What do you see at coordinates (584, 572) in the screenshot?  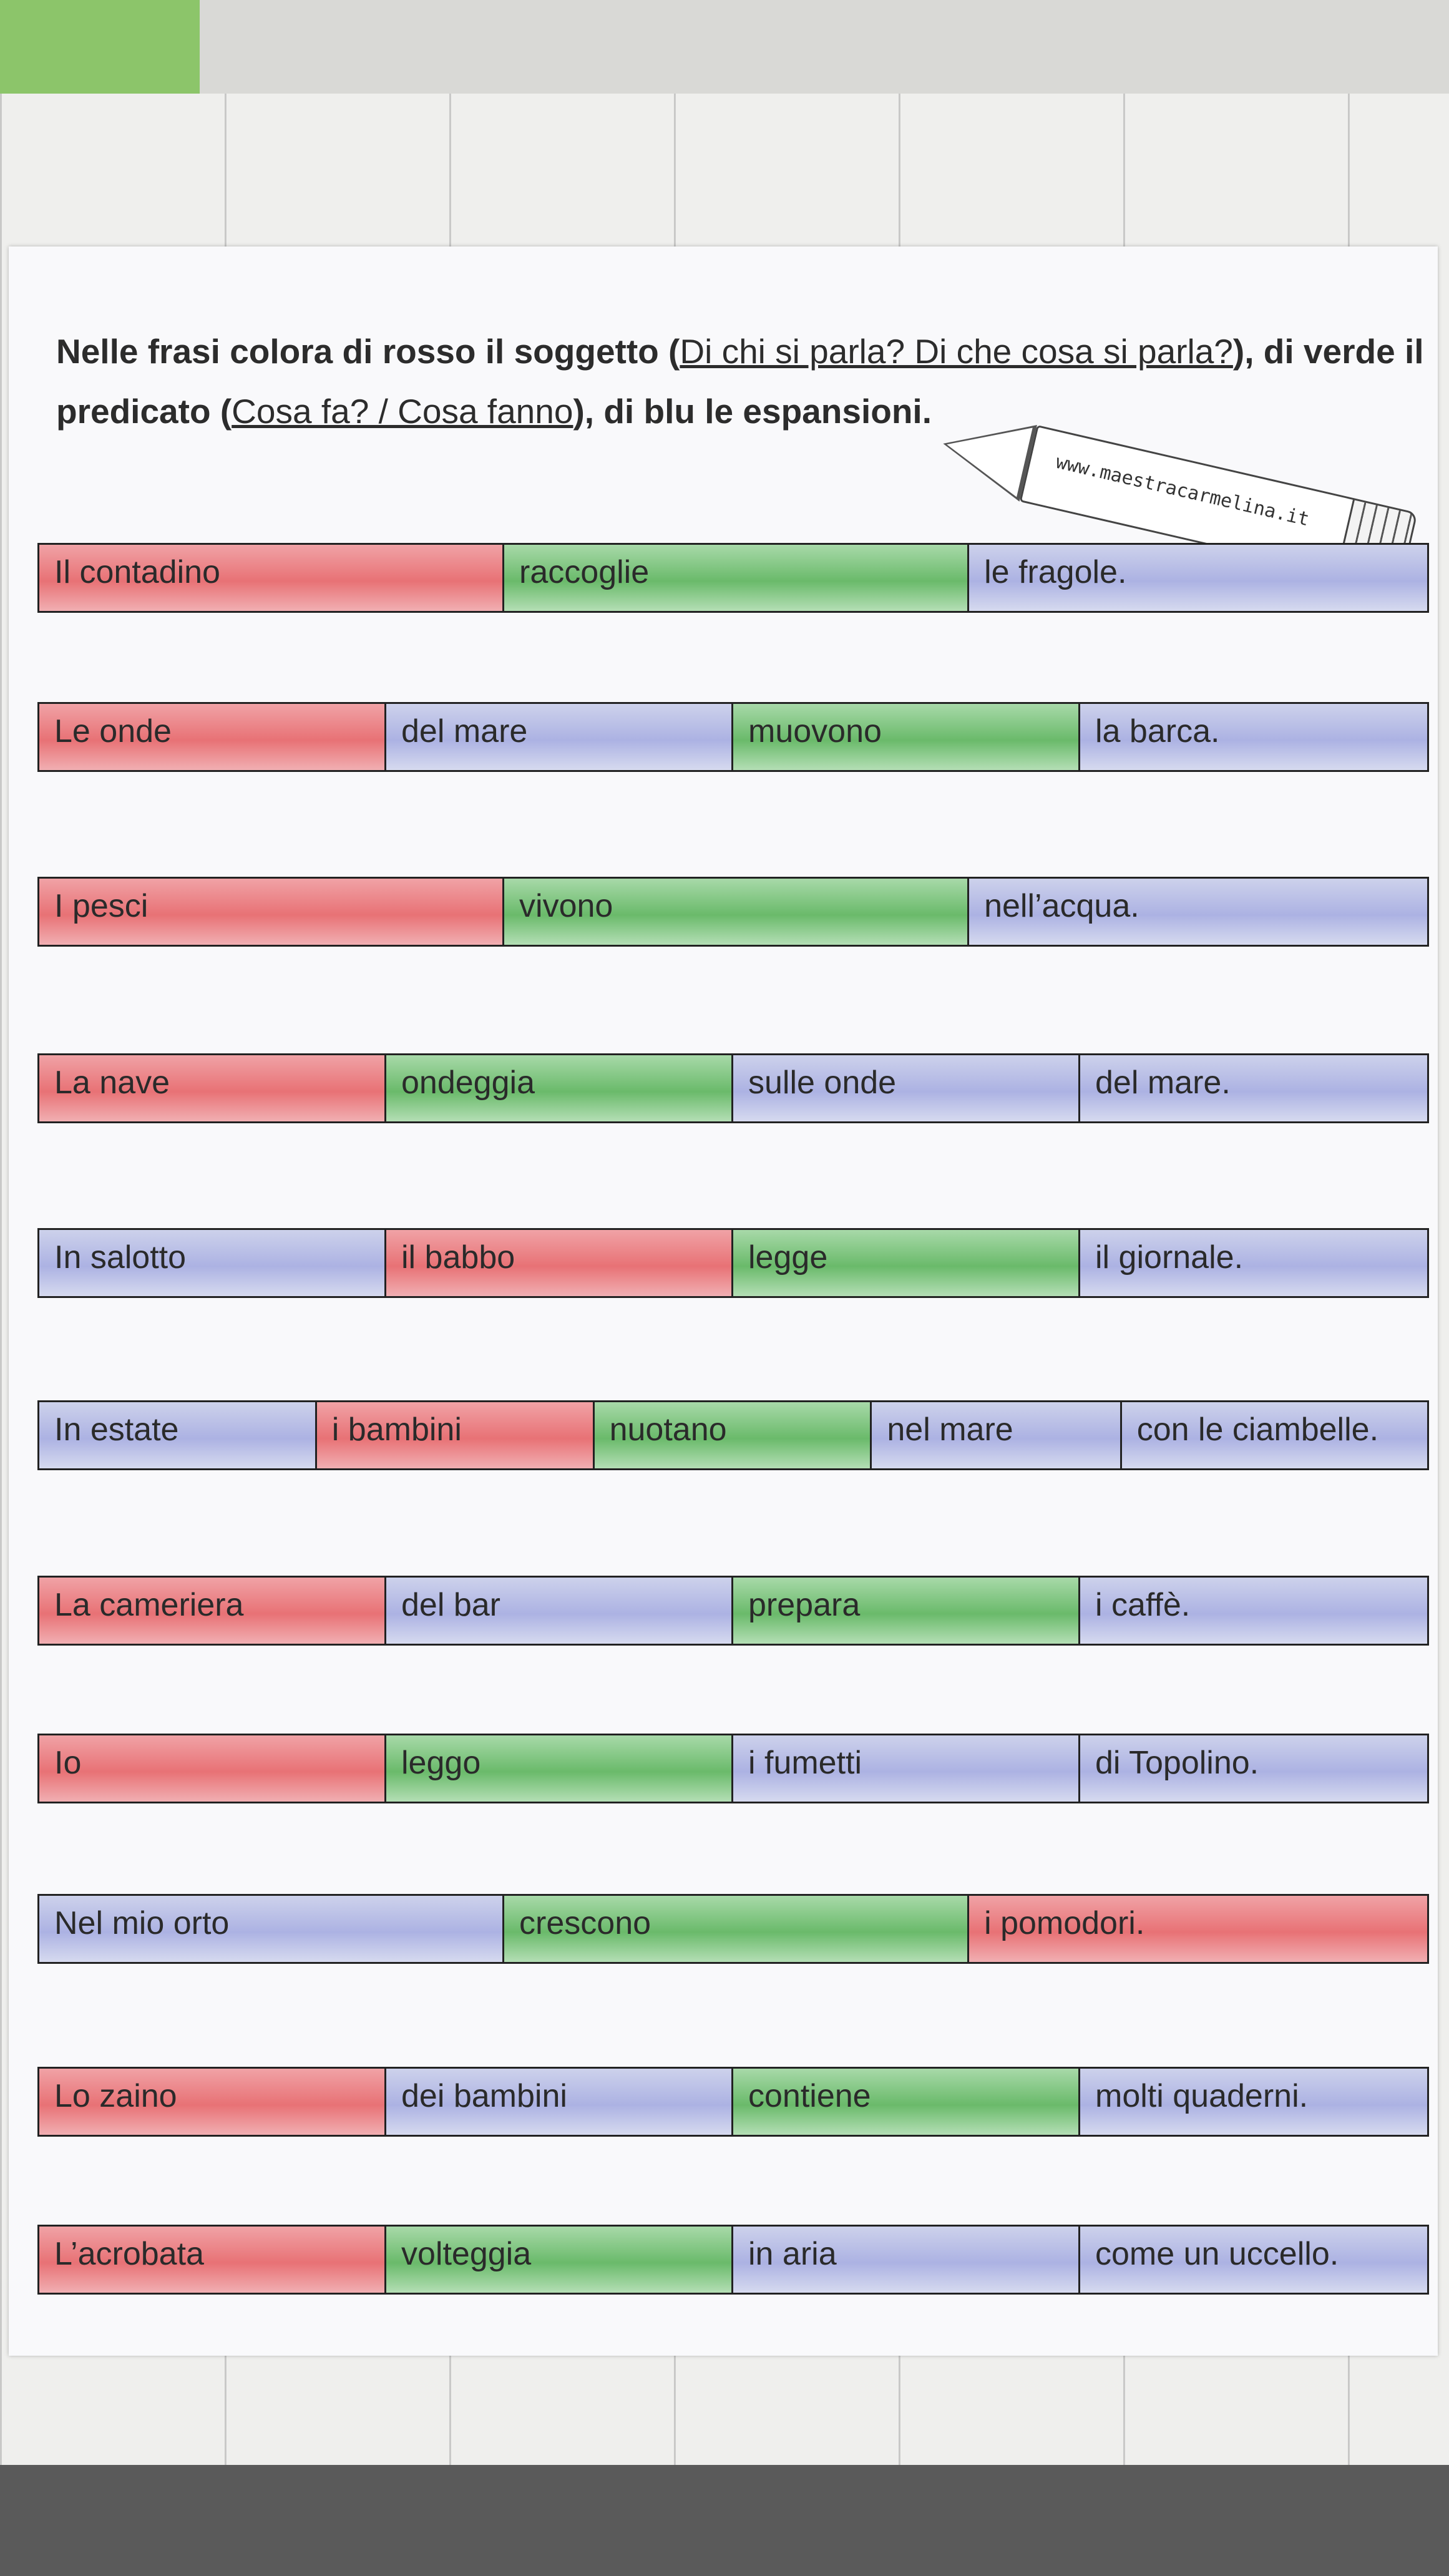 I see `sentence-part-text: raccoglie` at bounding box center [584, 572].